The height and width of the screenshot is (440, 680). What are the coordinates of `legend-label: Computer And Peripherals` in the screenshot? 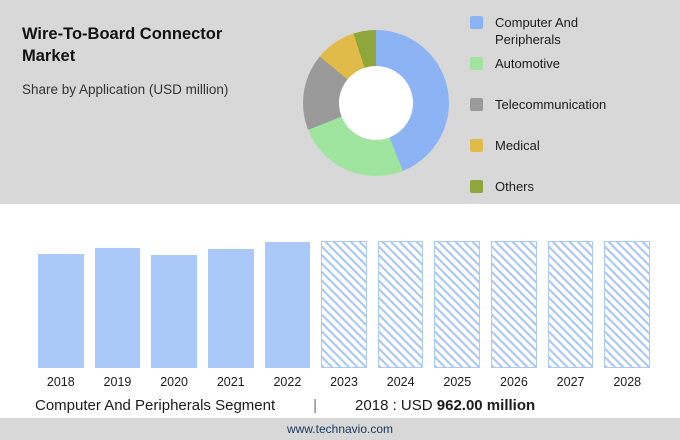 It's located at (537, 31).